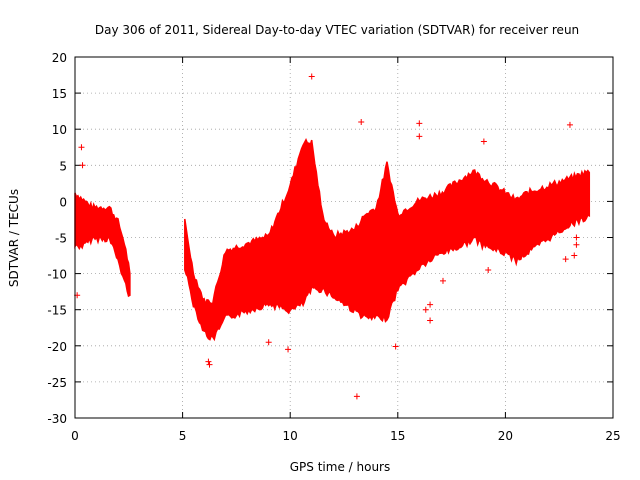 The height and width of the screenshot is (480, 640). What do you see at coordinates (63, 202) in the screenshot?
I see `y-tick-label: 0` at bounding box center [63, 202].